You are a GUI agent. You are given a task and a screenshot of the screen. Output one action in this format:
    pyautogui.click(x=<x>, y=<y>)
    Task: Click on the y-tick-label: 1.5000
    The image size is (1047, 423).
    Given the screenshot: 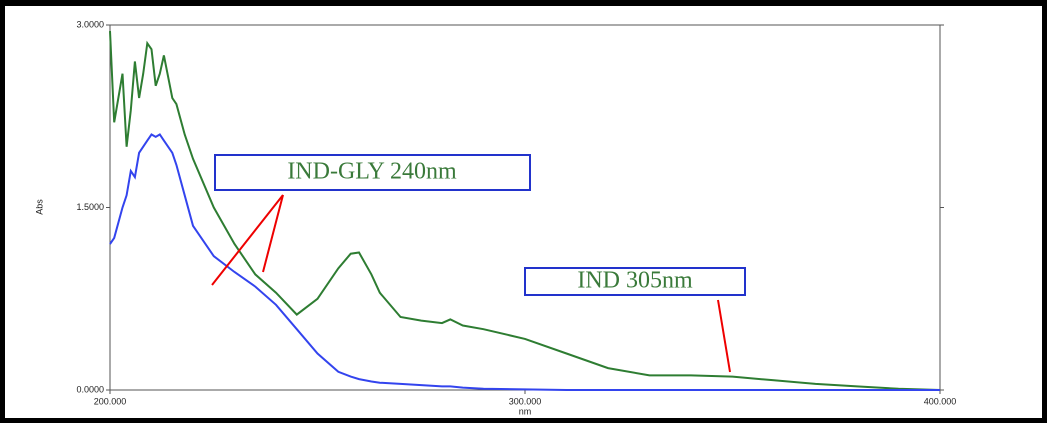 What is the action you would take?
    pyautogui.click(x=90, y=207)
    